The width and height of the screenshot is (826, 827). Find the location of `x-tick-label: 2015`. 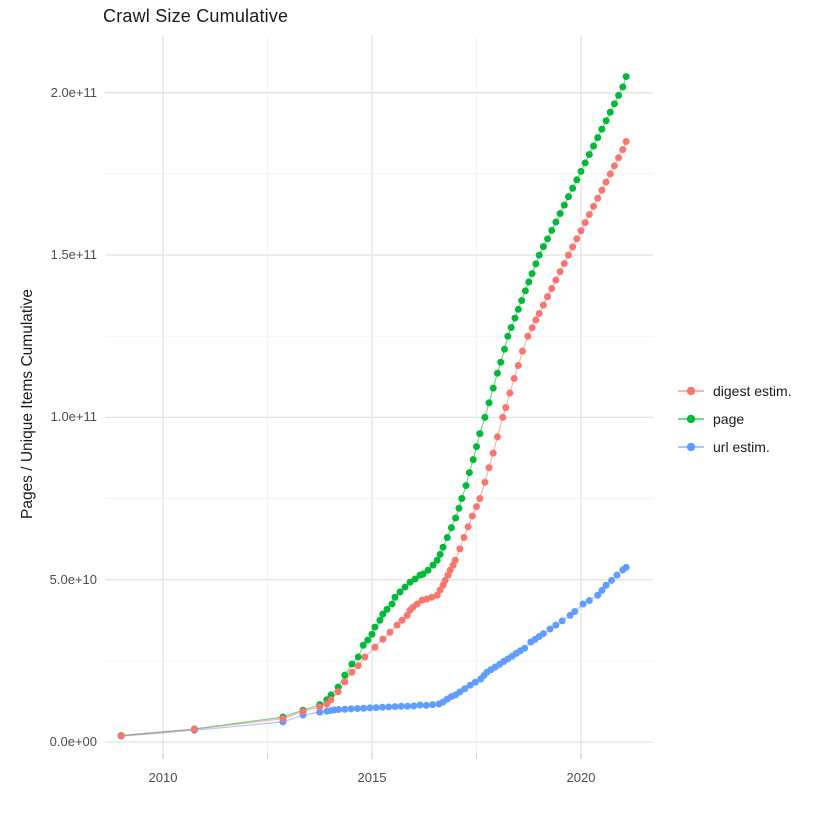

x-tick-label: 2015 is located at coordinates (372, 777).